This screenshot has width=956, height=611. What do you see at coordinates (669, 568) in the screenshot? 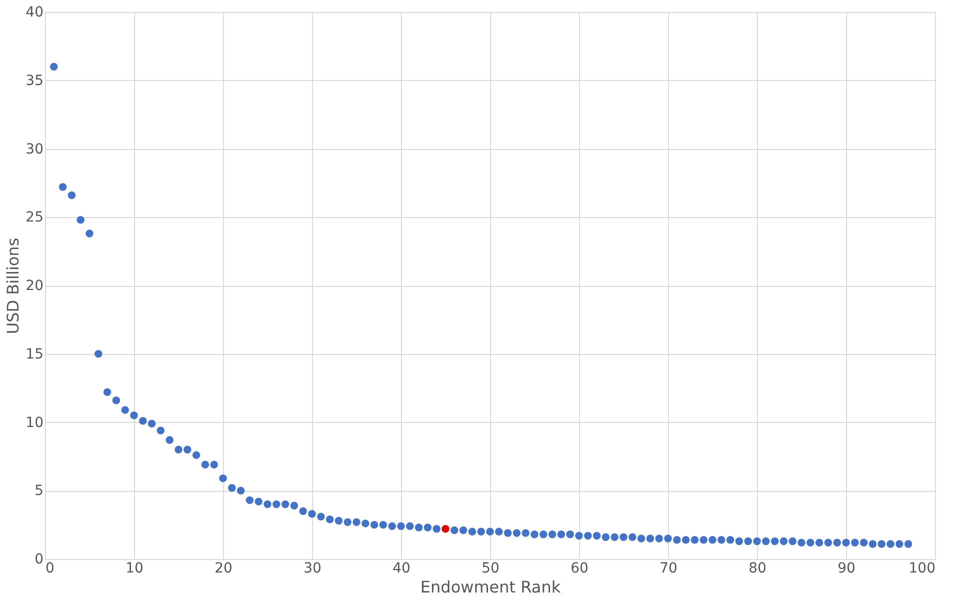
I see `x-tick-label: 70` at bounding box center [669, 568].